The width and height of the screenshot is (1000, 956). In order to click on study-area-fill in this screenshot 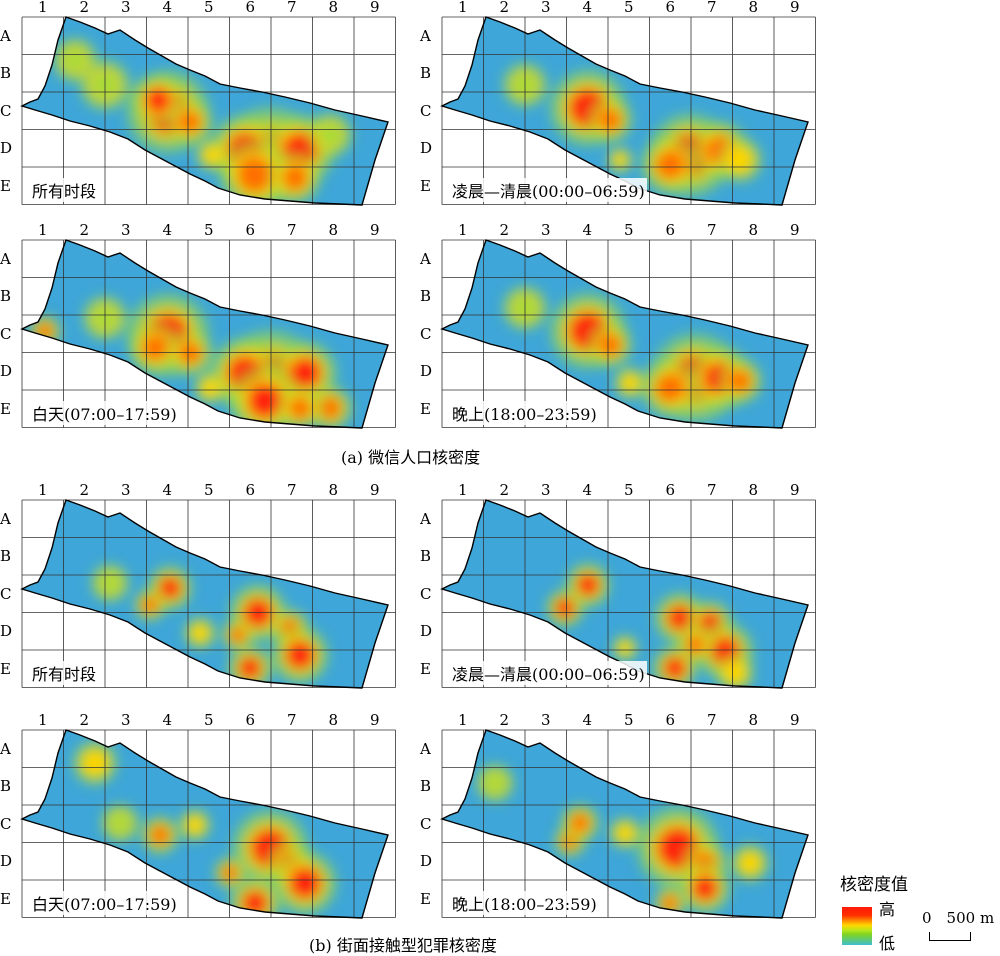, I will do `click(205, 594)`.